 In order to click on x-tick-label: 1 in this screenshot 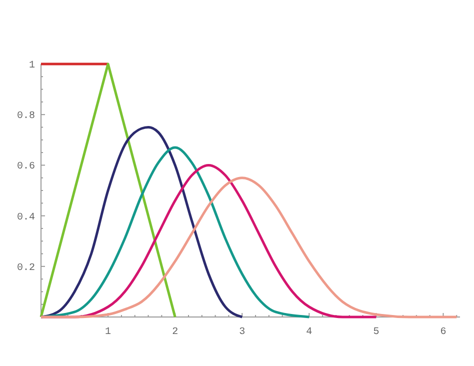, I will do `click(108, 332)`.